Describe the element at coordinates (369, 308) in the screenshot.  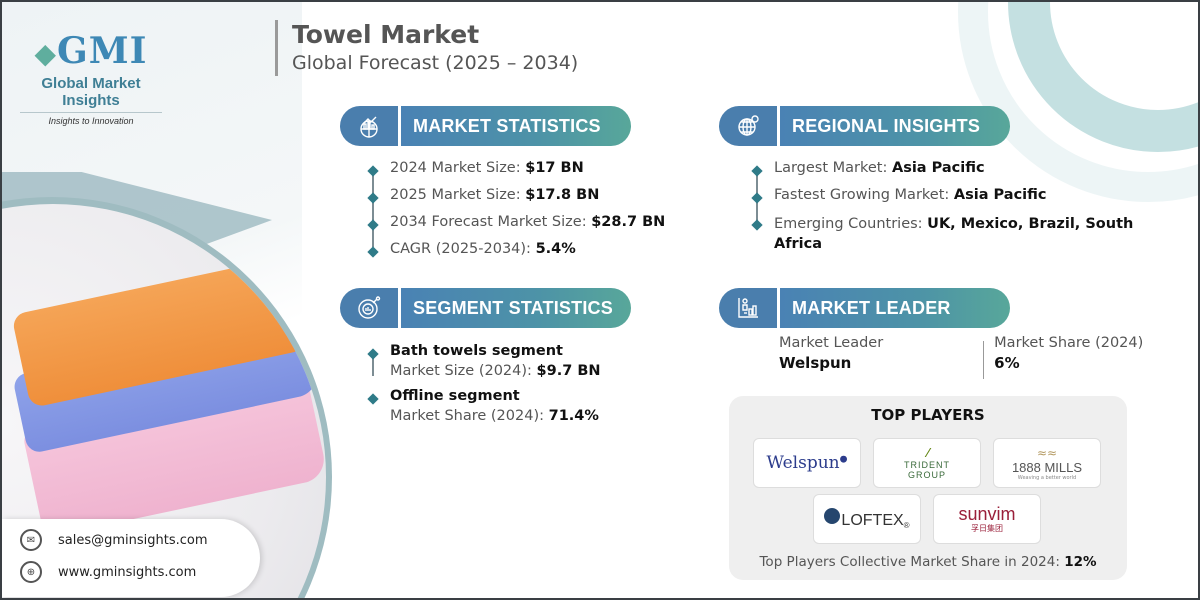
I see `pie-chart-icon` at that location.